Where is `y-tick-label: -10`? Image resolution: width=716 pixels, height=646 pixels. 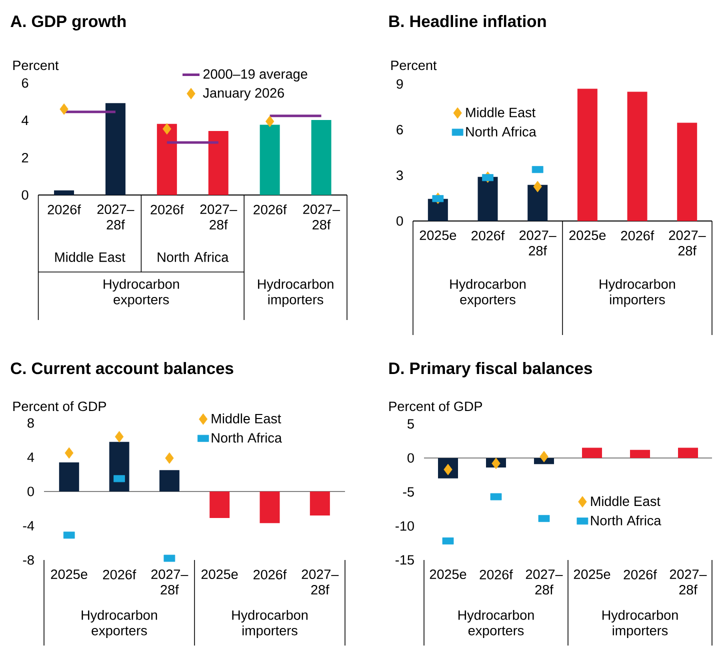 y-tick-label: -10 is located at coordinates (405, 526).